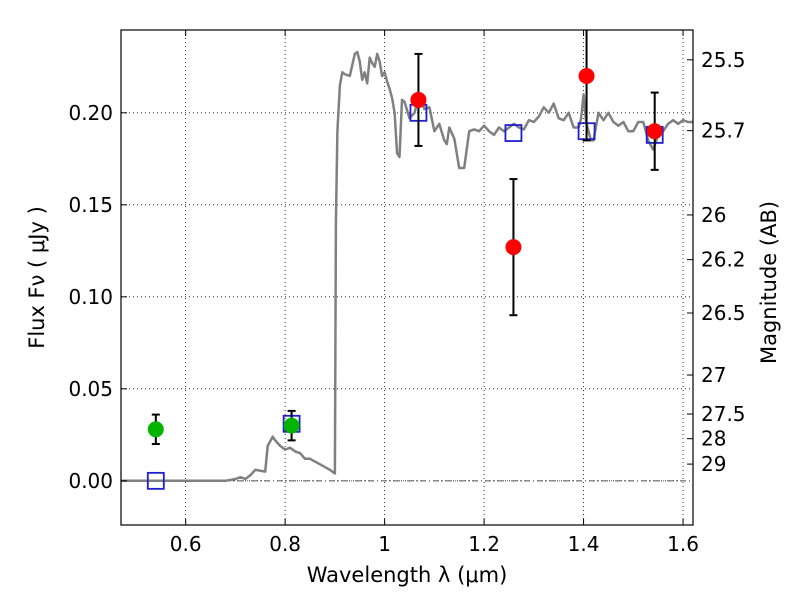 This screenshot has height=600, width=800. Describe the element at coordinates (384, 544) in the screenshot. I see `x-tick-label: 1` at that location.